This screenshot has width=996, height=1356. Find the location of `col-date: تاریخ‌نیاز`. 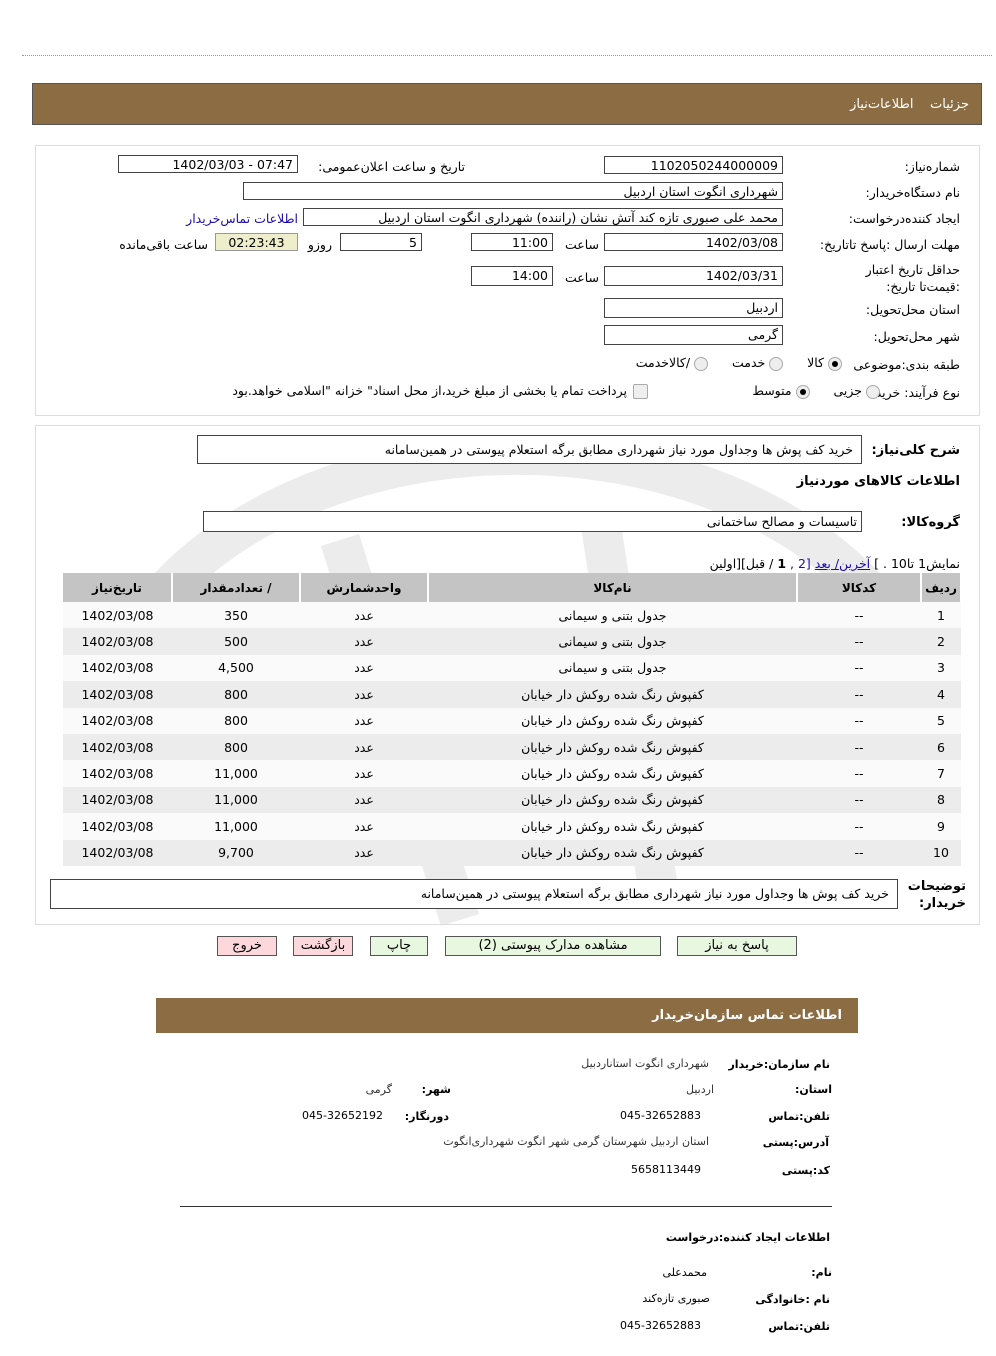

col-date: تاریخ‌نیاز is located at coordinates (118, 587).